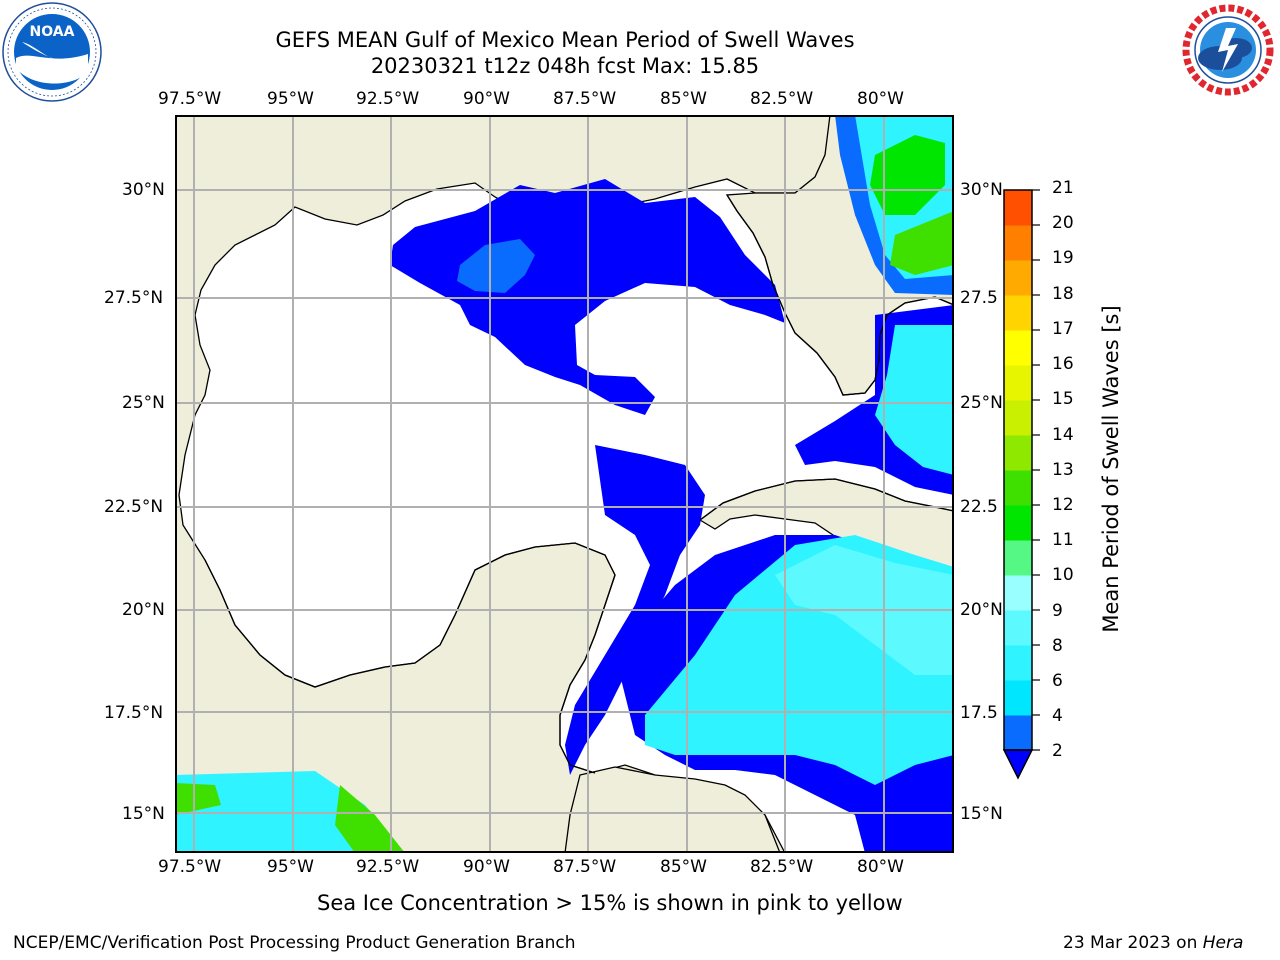  I want to click on lon-label-bottom-4: 90°W, so click(486, 867).